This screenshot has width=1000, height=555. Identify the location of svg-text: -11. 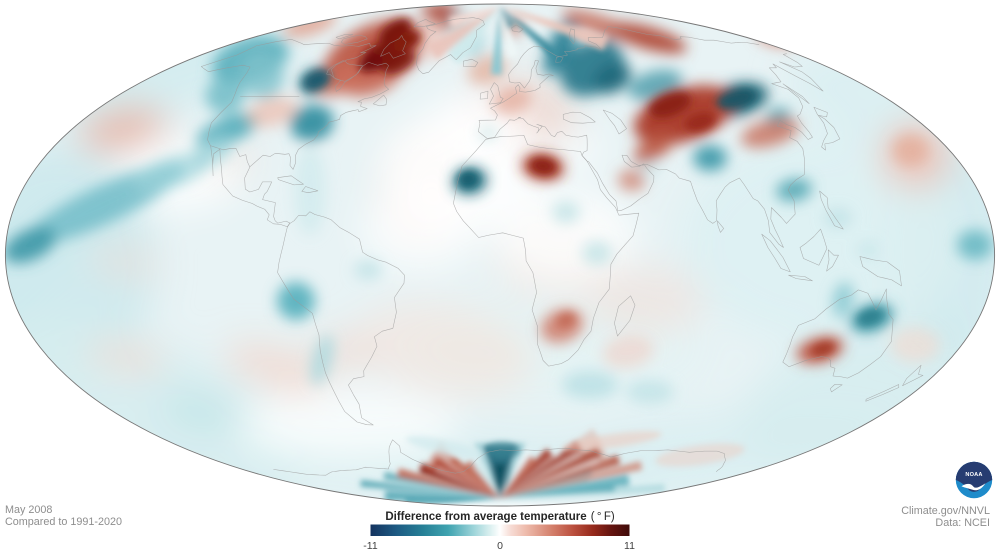
(370, 546).